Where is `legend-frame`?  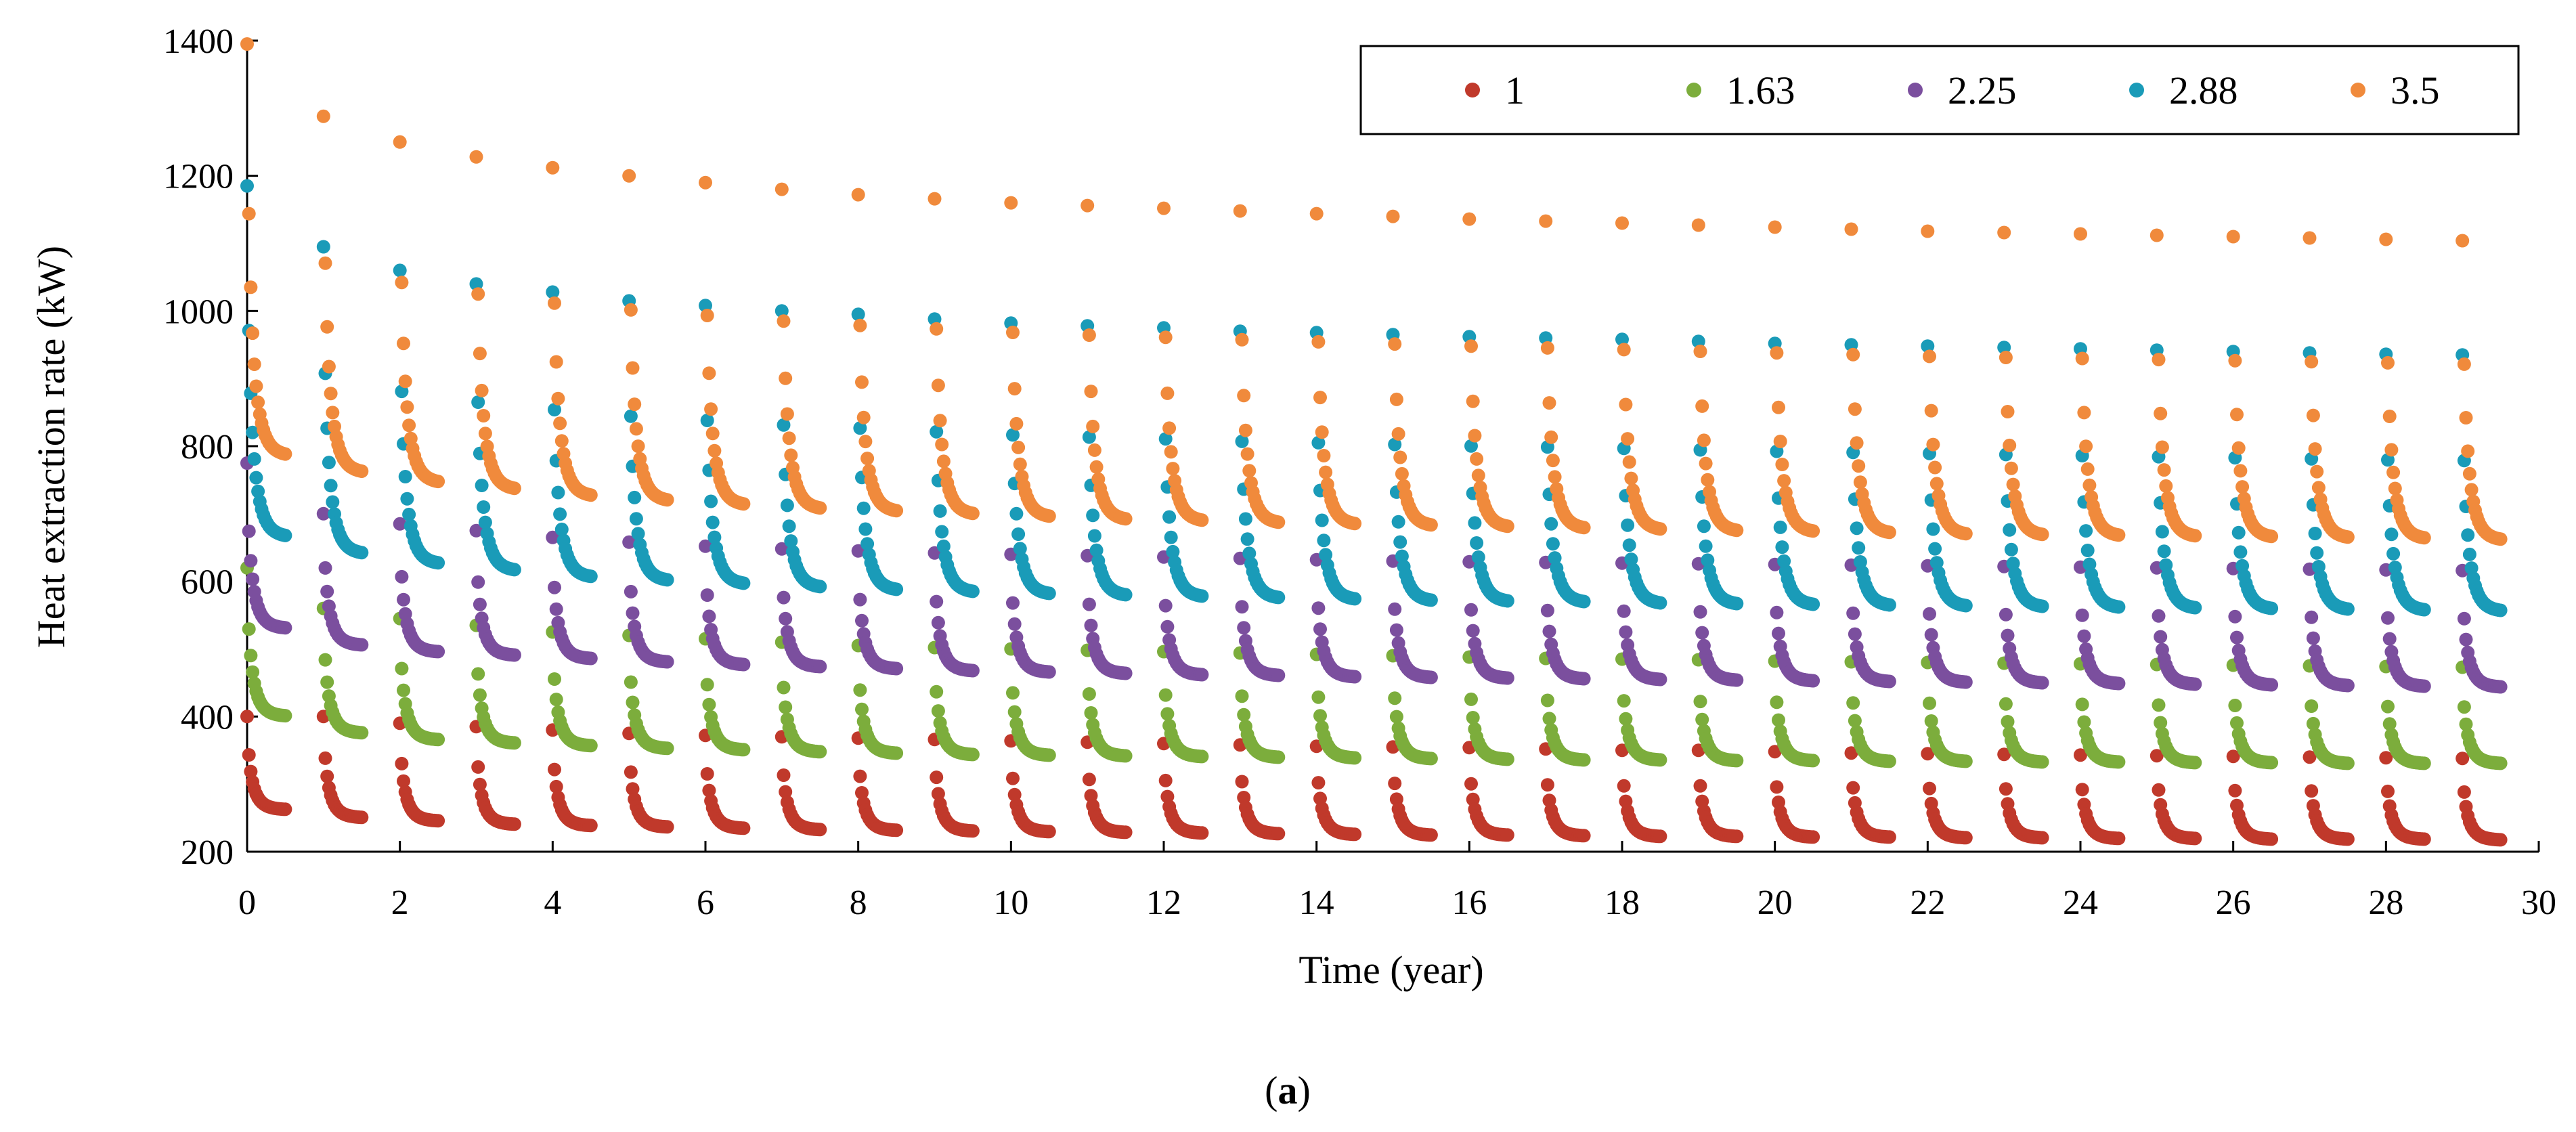 legend-frame is located at coordinates (1939, 90).